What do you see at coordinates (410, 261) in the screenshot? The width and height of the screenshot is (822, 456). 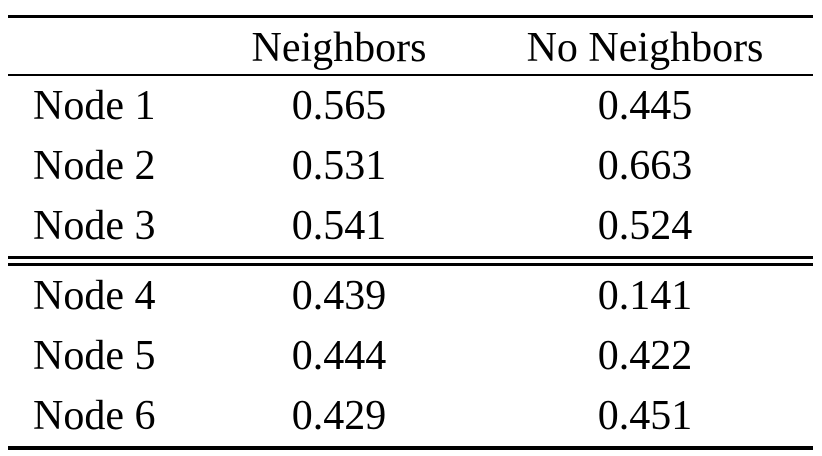 I see `group-separator-double-rule` at bounding box center [410, 261].